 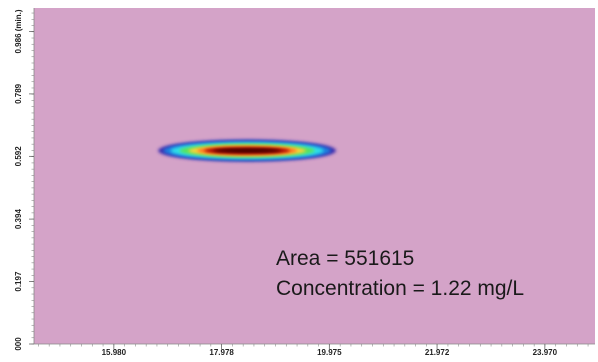 I want to click on peak-contour, so click(x=247, y=150).